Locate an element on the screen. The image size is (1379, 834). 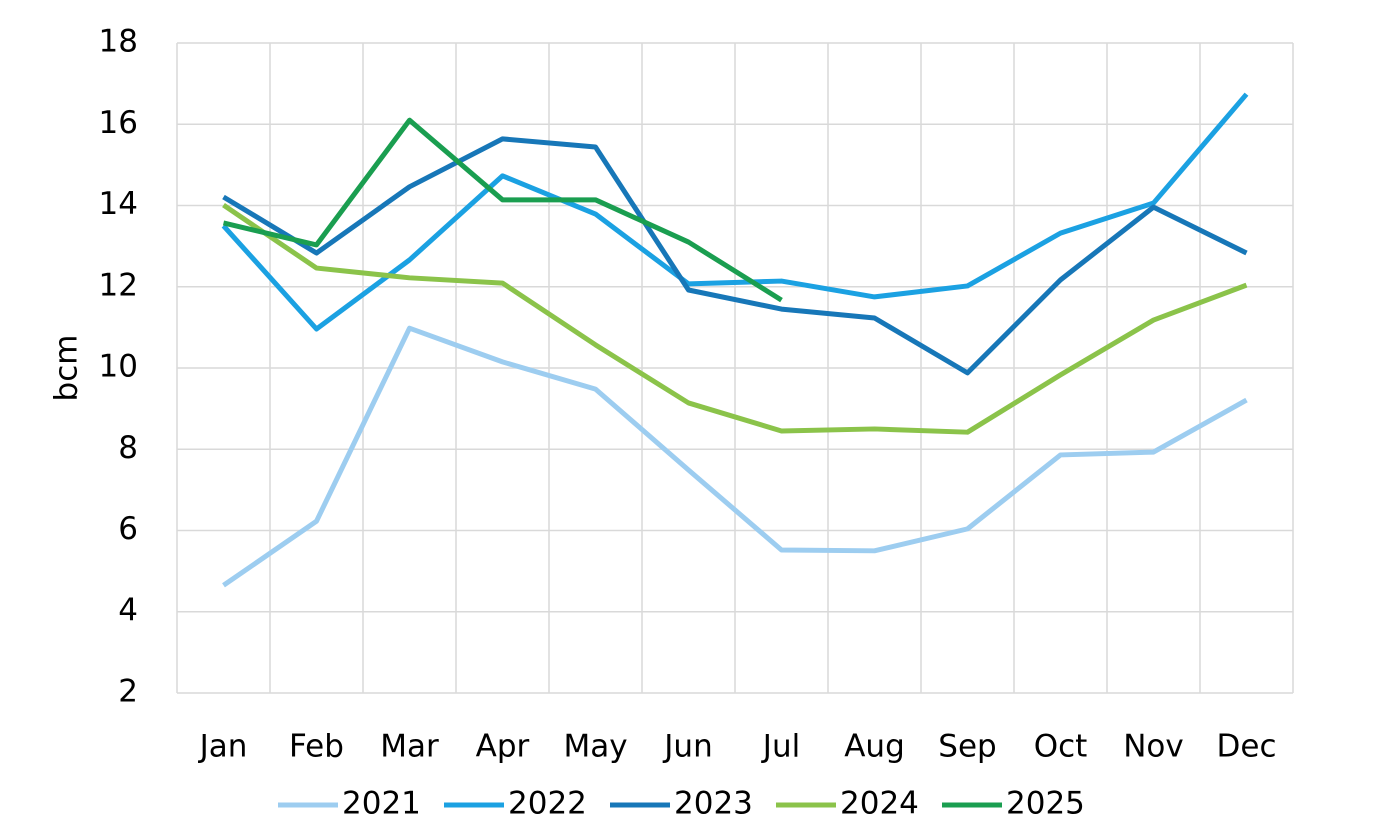
y-tick-label: 2 is located at coordinates (128, 692).